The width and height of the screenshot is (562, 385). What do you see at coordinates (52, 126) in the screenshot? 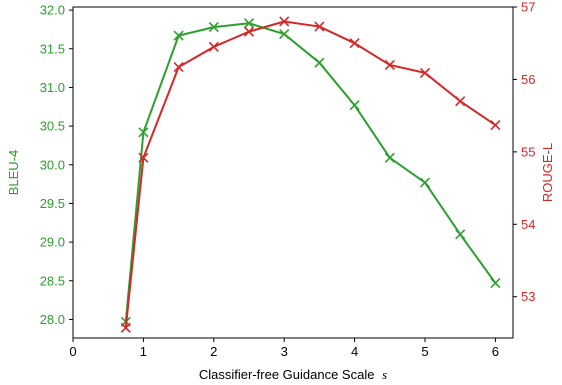
I see `y-left-tick-label: 30.5` at bounding box center [52, 126].